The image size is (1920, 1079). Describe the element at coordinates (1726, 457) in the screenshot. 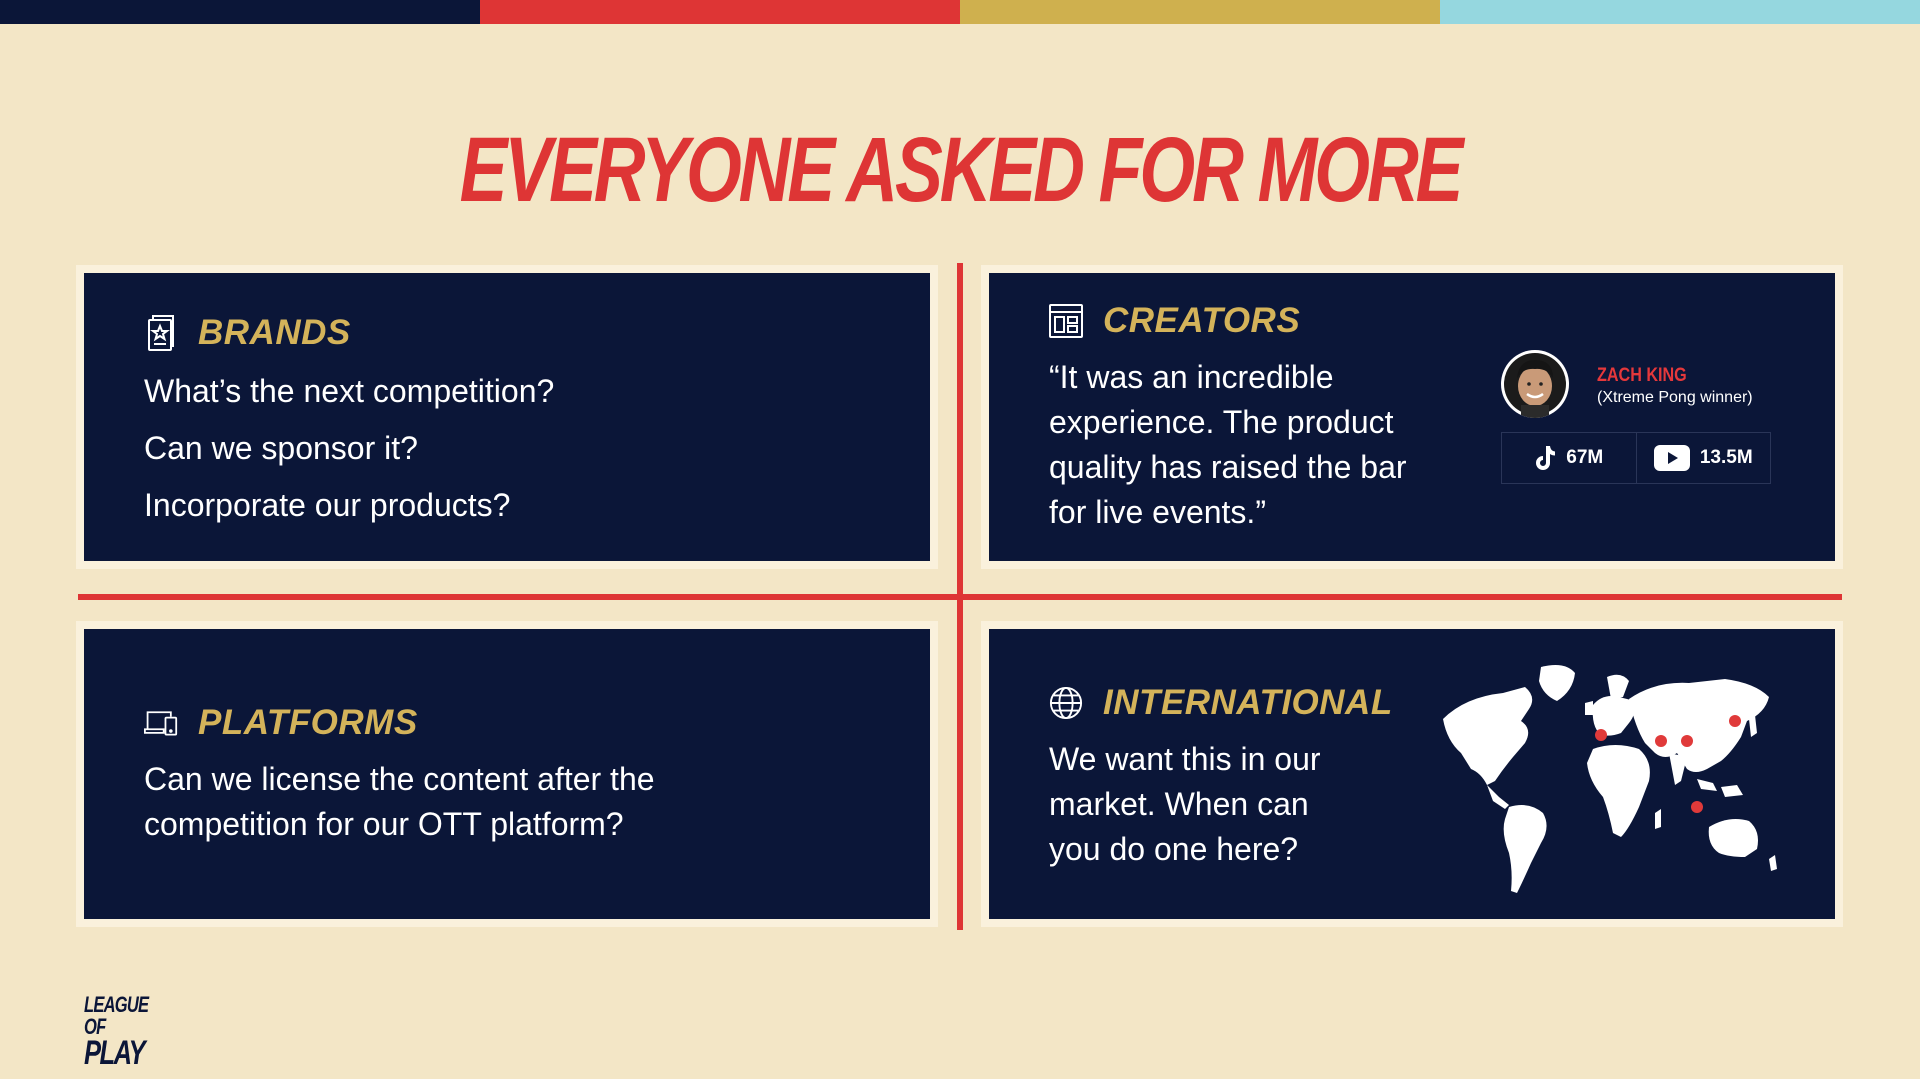

I see `youtube-count: 13.5M` at that location.